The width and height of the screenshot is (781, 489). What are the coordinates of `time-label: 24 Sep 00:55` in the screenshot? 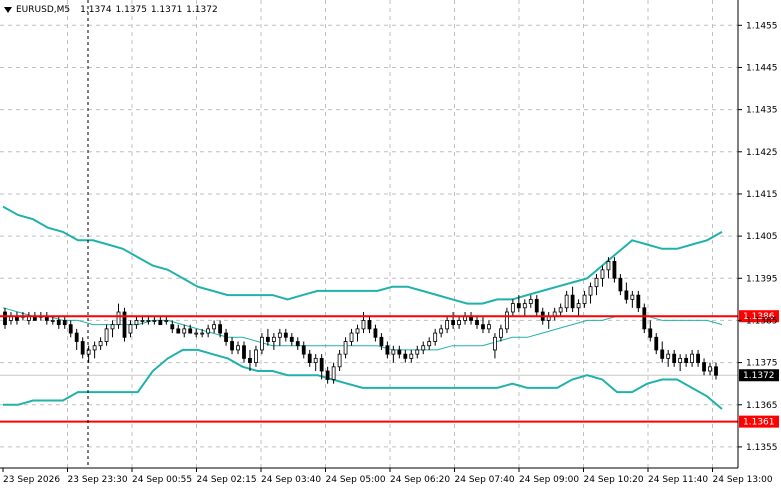 It's located at (162, 480).